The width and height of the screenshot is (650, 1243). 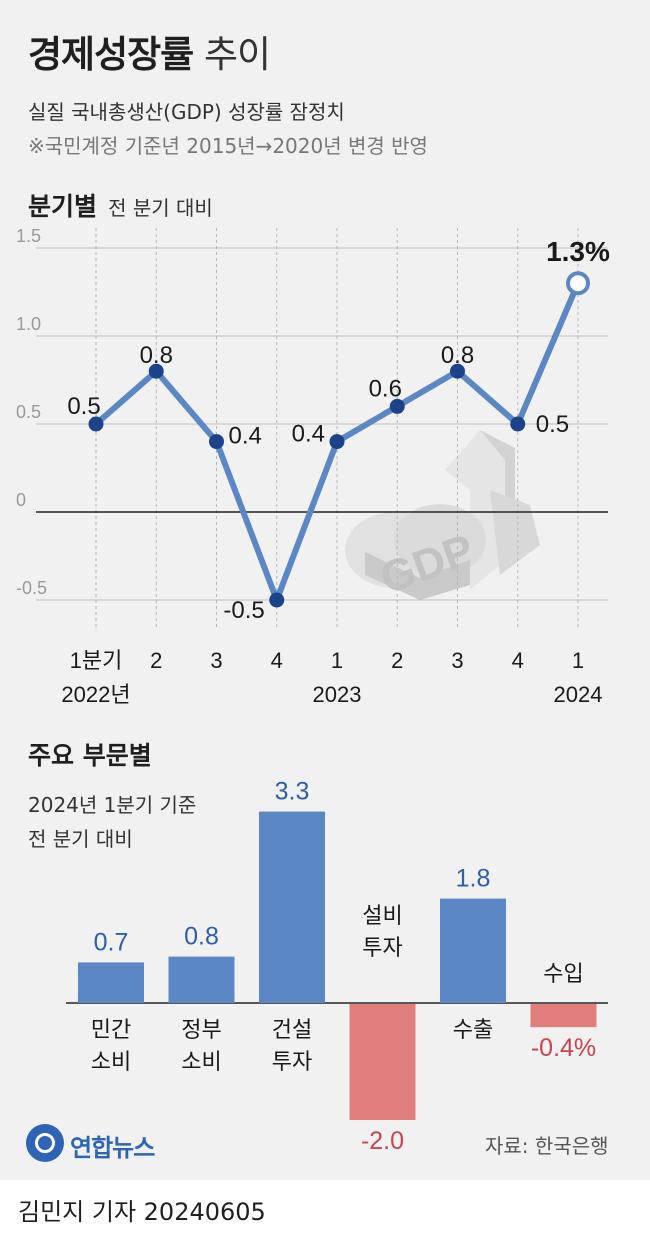 What do you see at coordinates (112, 1148) in the screenshot?
I see `logo-text: 연합뉴스` at bounding box center [112, 1148].